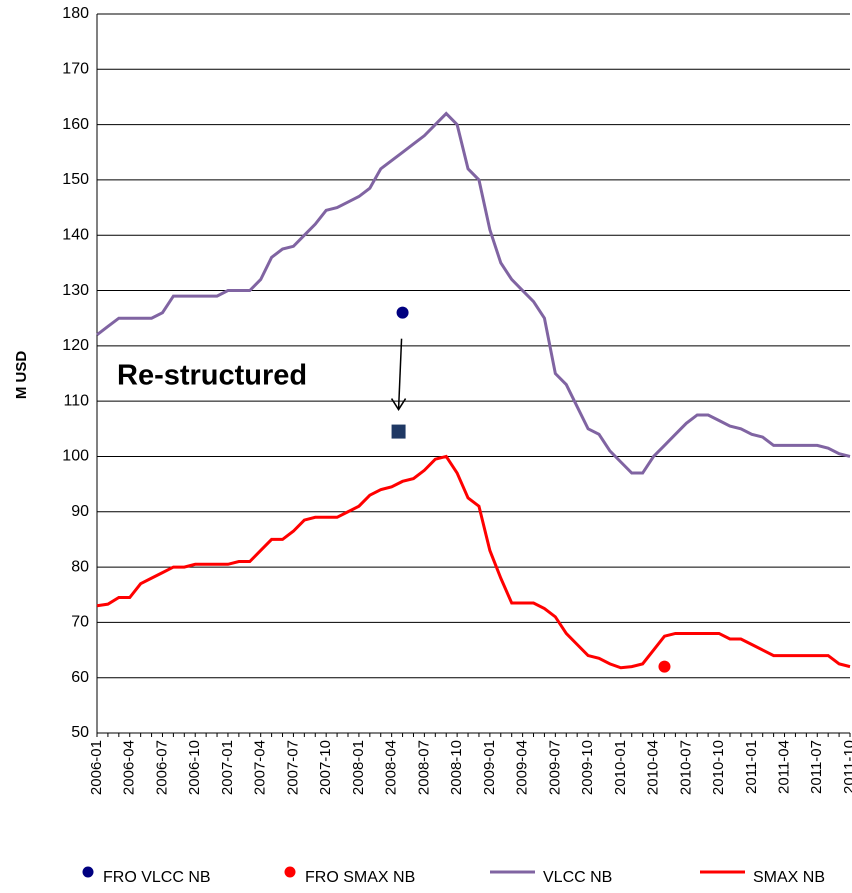 This screenshot has height=893, width=852. What do you see at coordinates (423, 767) in the screenshot?
I see `x-tick-label: 2008-07` at bounding box center [423, 767].